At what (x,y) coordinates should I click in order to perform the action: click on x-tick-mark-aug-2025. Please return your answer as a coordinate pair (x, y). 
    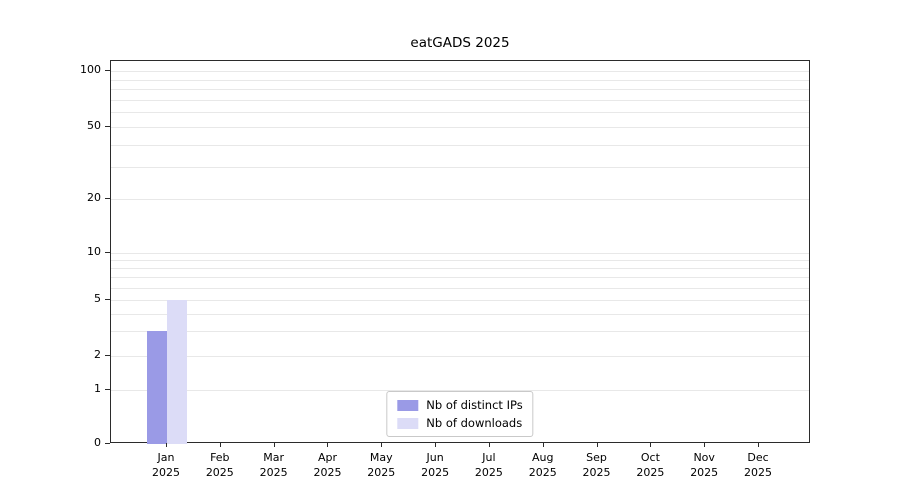
    Looking at the image, I should click on (543, 445).